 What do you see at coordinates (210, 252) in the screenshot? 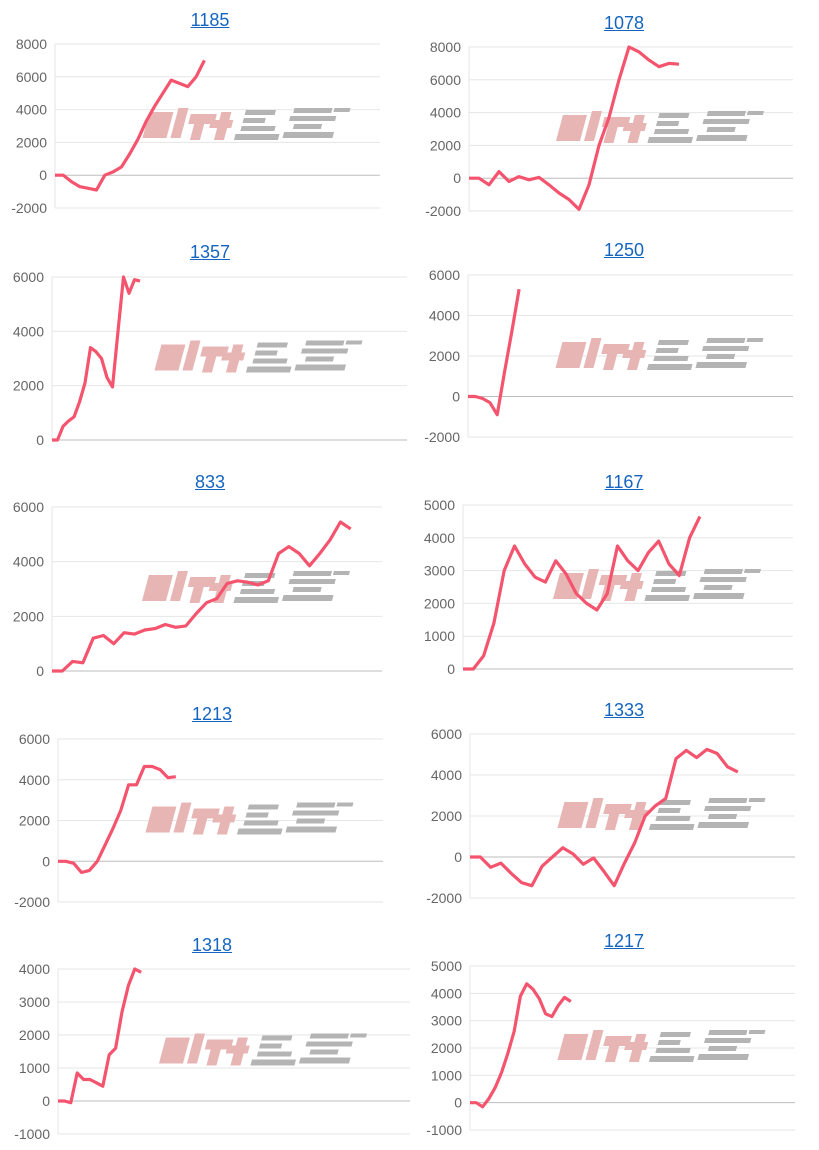
I see `chart-title-link: 1357` at bounding box center [210, 252].